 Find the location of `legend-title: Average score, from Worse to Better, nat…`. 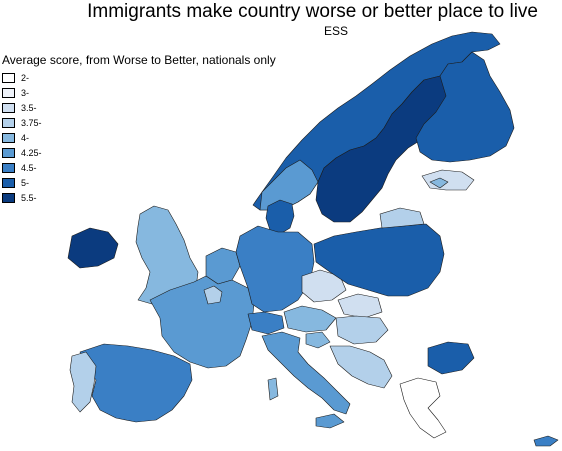

legend-title: Average score, from Worse to Better, nat… is located at coordinates (139, 60).